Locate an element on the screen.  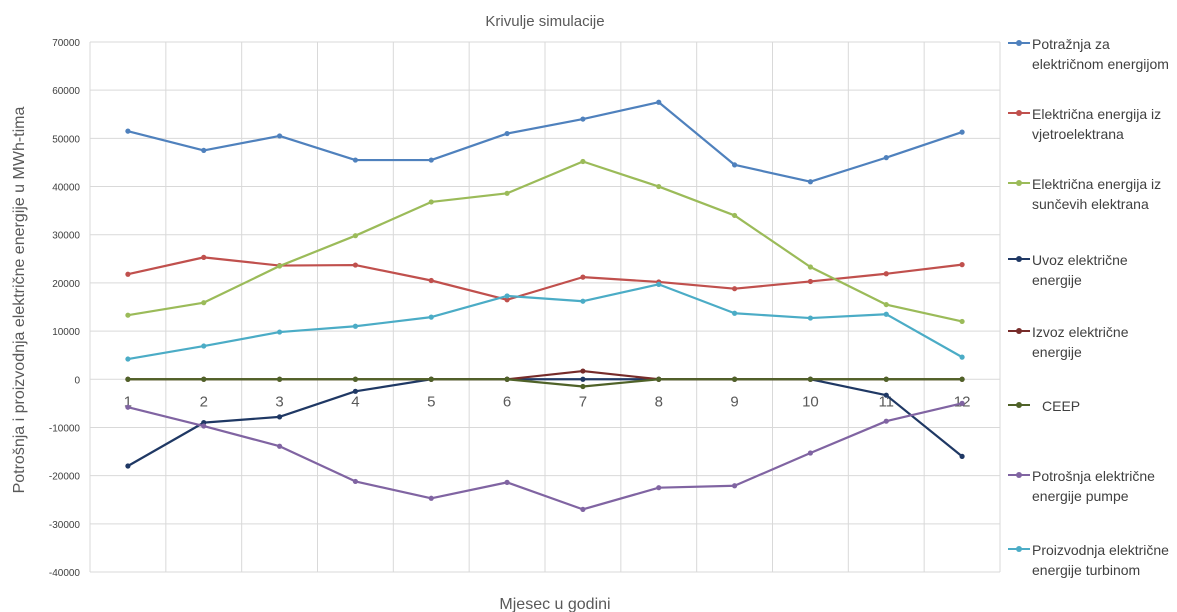
y-tick-label: 50000 is located at coordinates (66, 139).